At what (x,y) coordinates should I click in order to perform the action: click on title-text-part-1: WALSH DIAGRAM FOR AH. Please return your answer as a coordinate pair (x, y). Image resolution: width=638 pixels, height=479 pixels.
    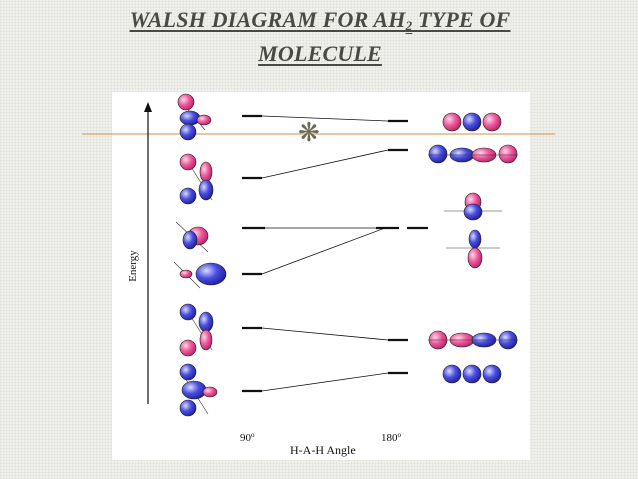
    Looking at the image, I should click on (267, 19).